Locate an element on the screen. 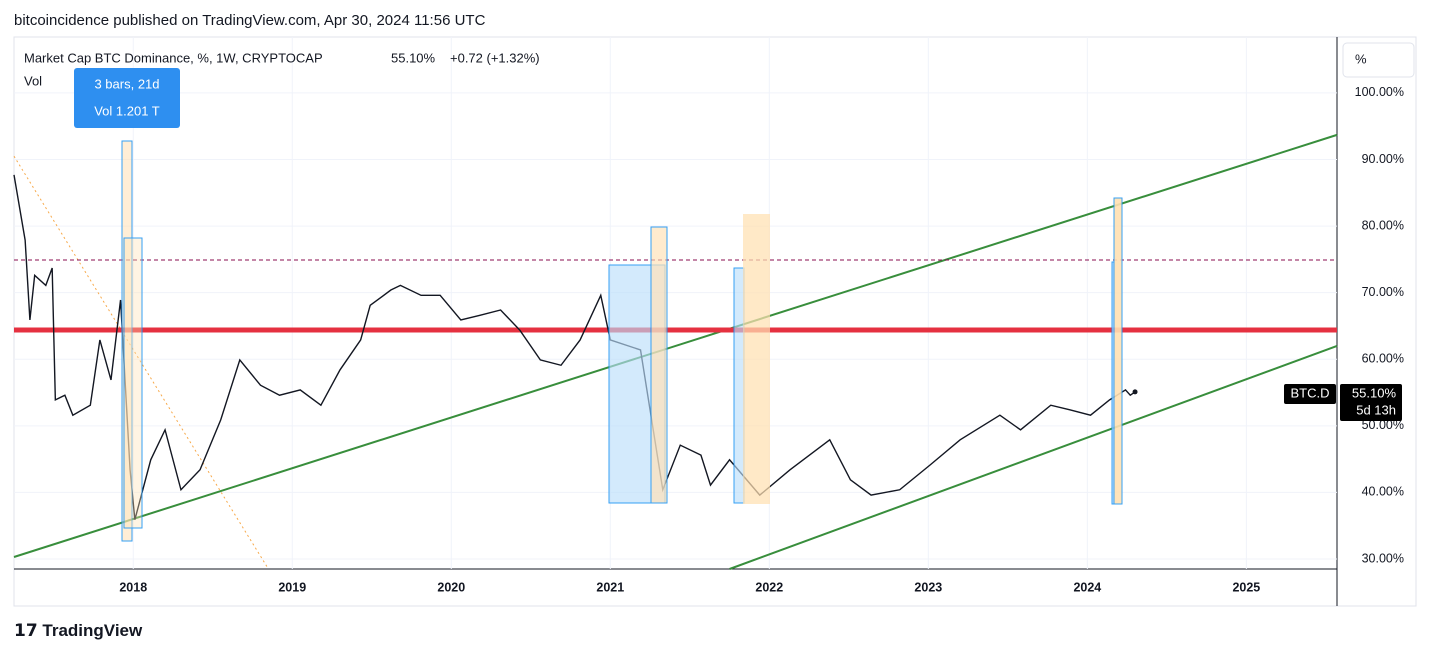  y-tick-label: 40.00% is located at coordinates (1383, 492).